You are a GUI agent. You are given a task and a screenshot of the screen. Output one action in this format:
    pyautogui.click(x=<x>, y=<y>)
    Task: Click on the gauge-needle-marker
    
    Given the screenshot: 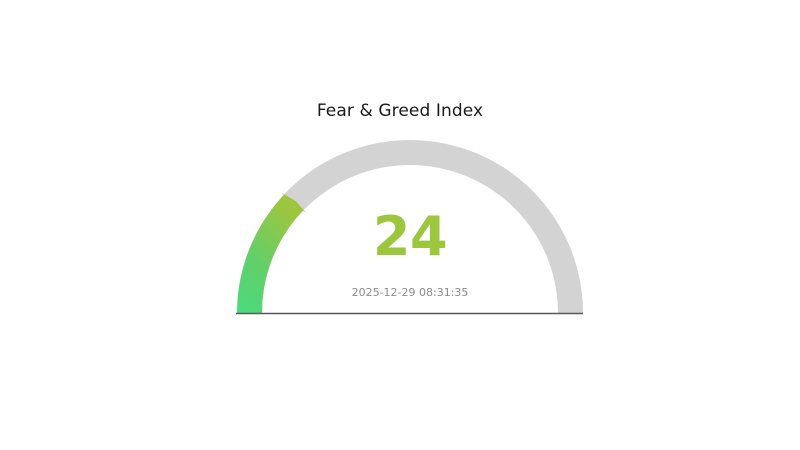 What is the action you would take?
    pyautogui.click(x=294, y=202)
    